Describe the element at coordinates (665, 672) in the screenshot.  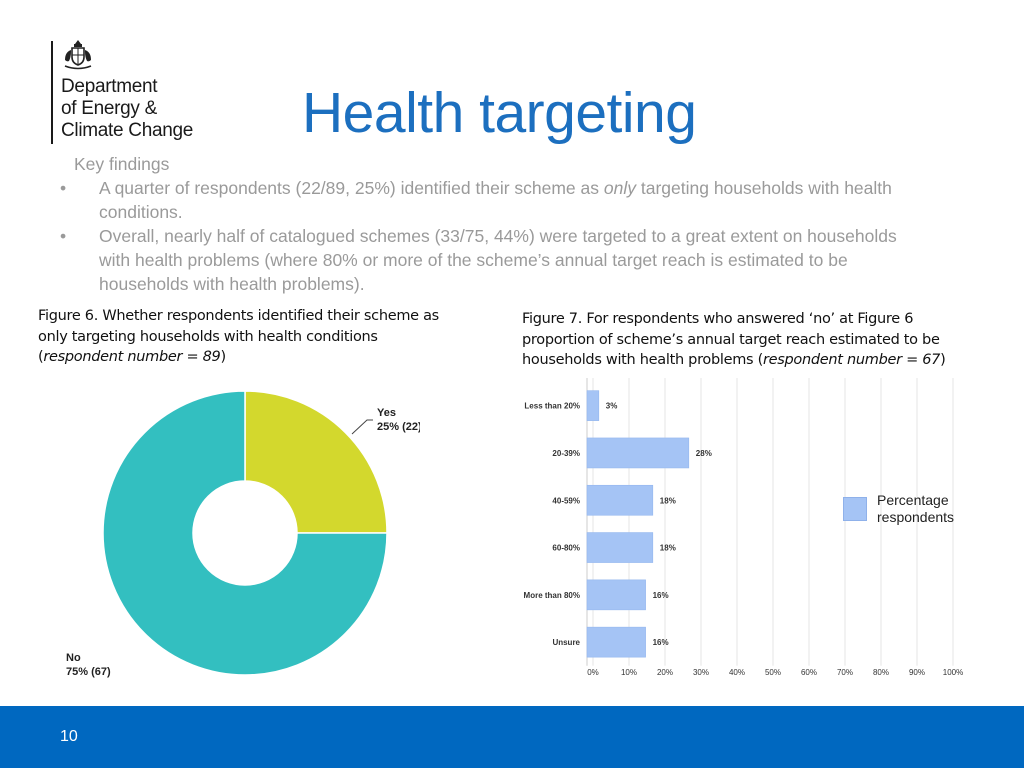
I see `bar-xtick-label: 20%` at that location.